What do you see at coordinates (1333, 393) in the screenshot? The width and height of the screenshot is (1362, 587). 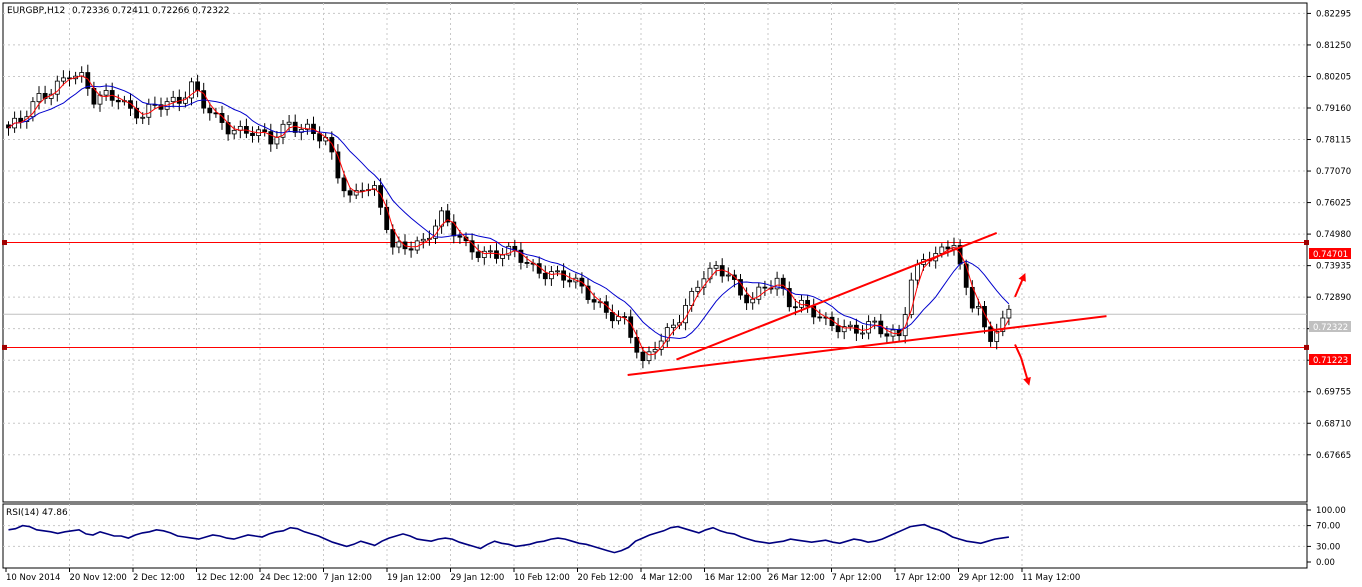 I see `price-tick-label: 0.69755` at bounding box center [1333, 393].